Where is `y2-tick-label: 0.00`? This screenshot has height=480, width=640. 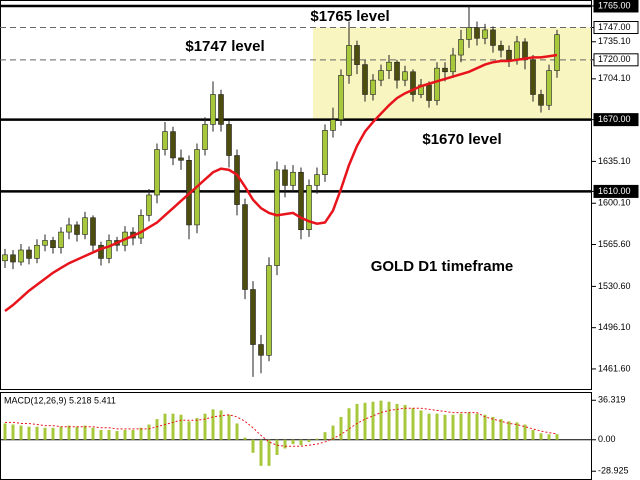 y2-tick-label: 0.00 is located at coordinates (607, 439).